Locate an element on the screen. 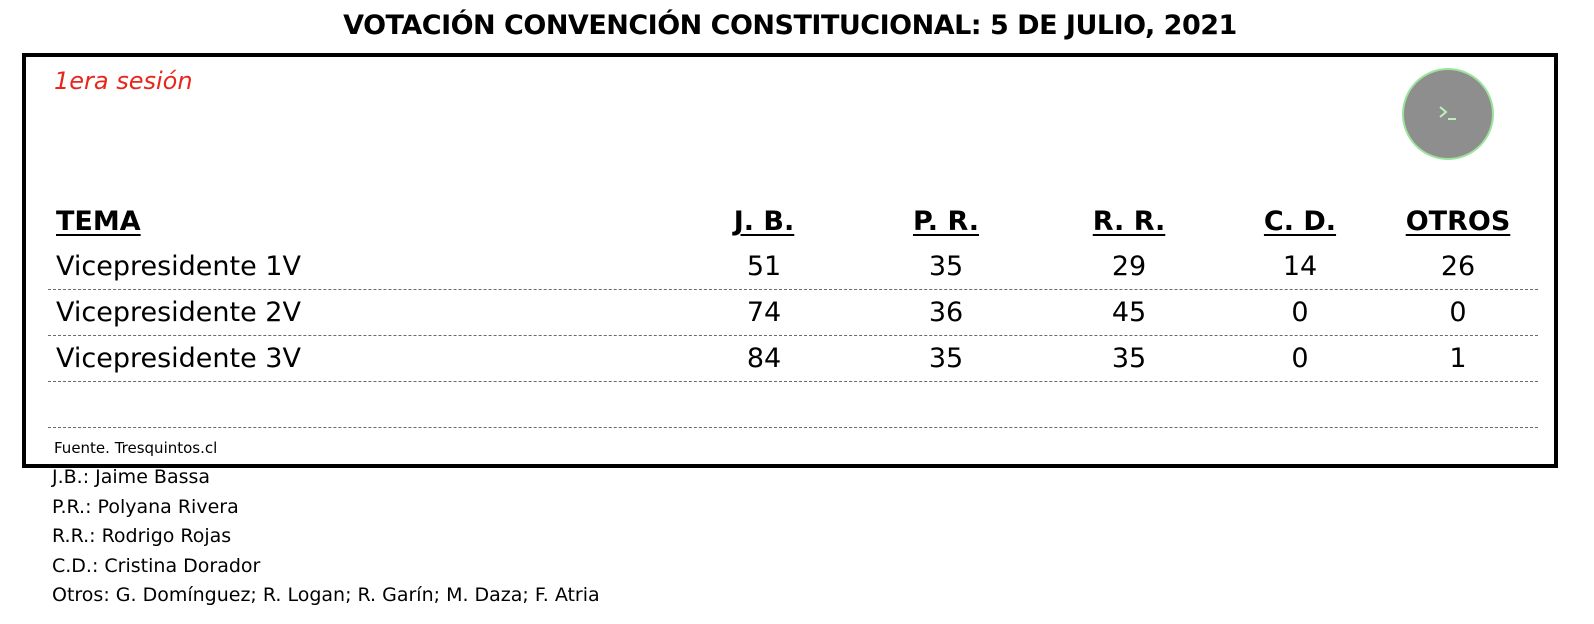 Image resolution: width=1594 pixels, height=624 pixels. cell-rr: 35 is located at coordinates (1129, 358).